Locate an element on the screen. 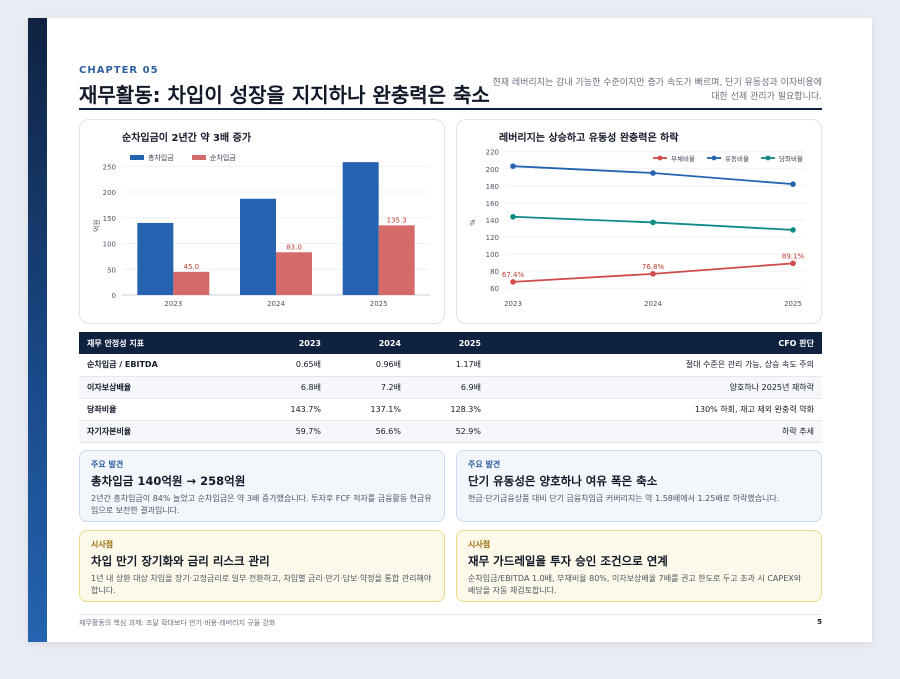  y-axis-label: 억원 is located at coordinates (96, 225).